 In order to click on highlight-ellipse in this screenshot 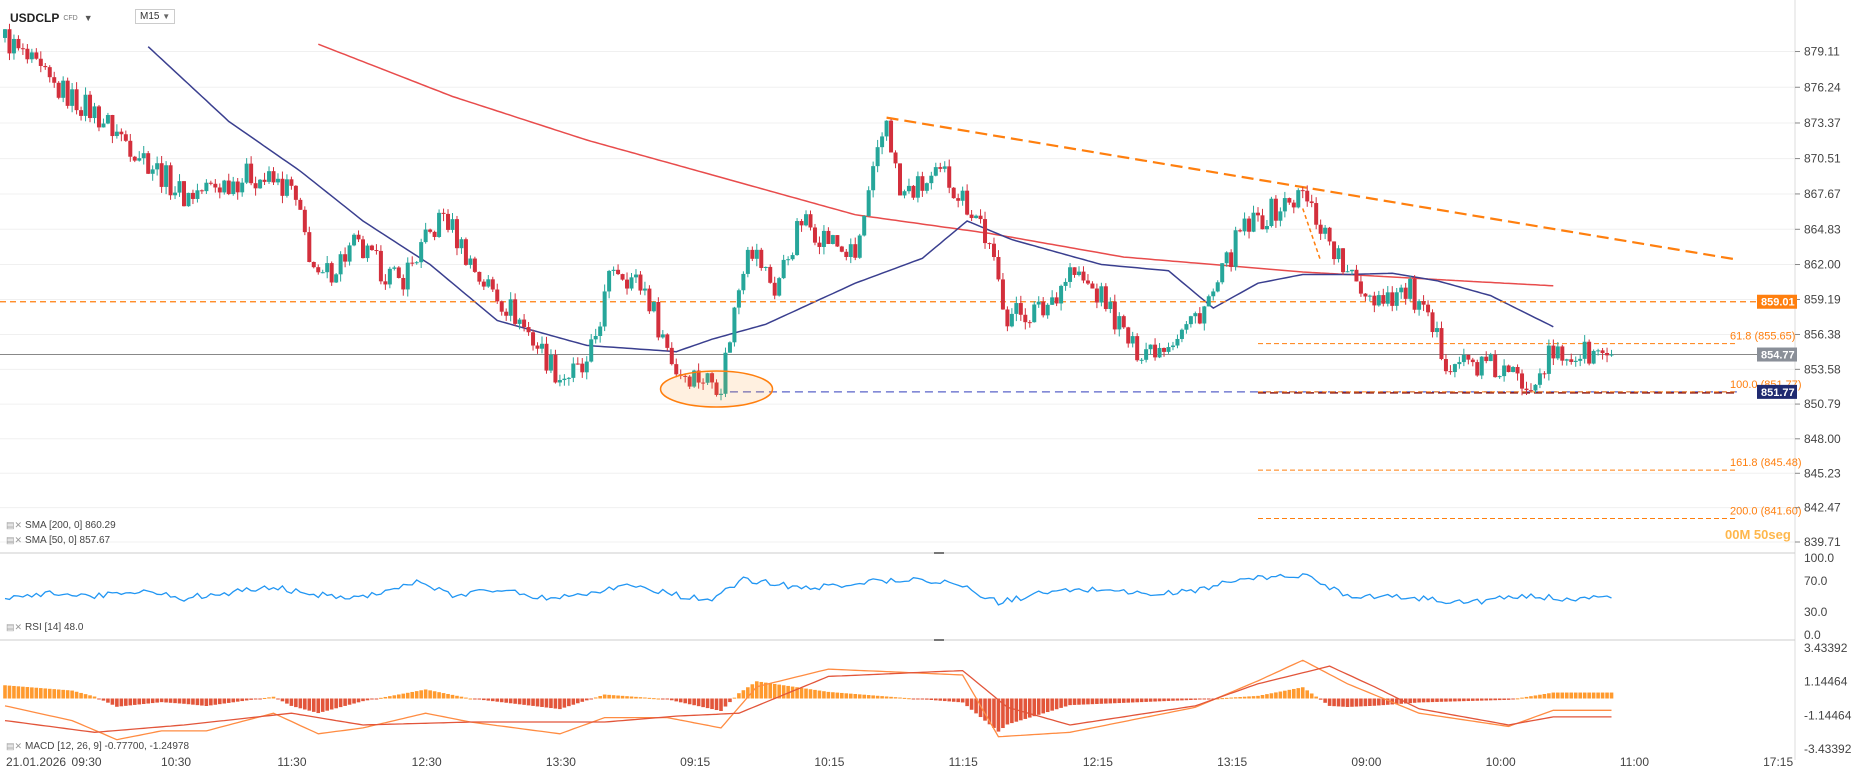, I will do `click(716, 389)`.